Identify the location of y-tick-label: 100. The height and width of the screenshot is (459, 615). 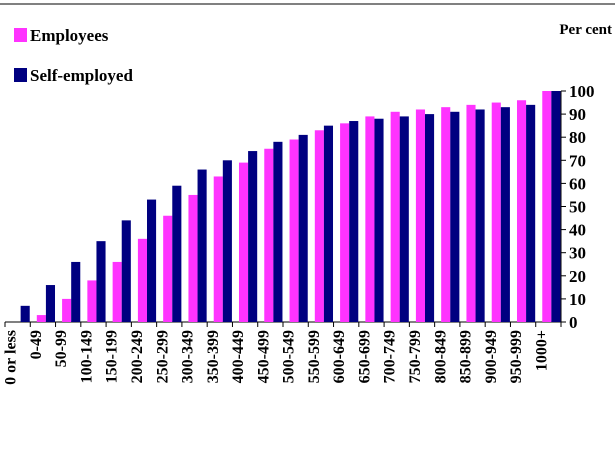
(582, 91).